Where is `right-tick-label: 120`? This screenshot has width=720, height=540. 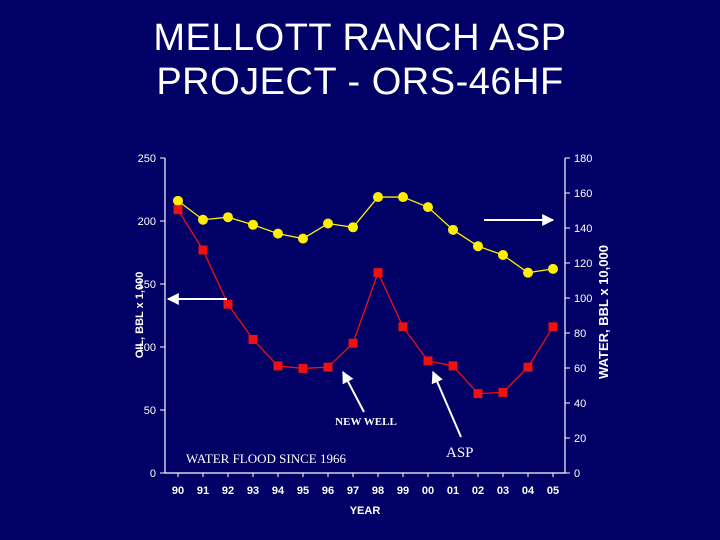 right-tick-label: 120 is located at coordinates (583, 264).